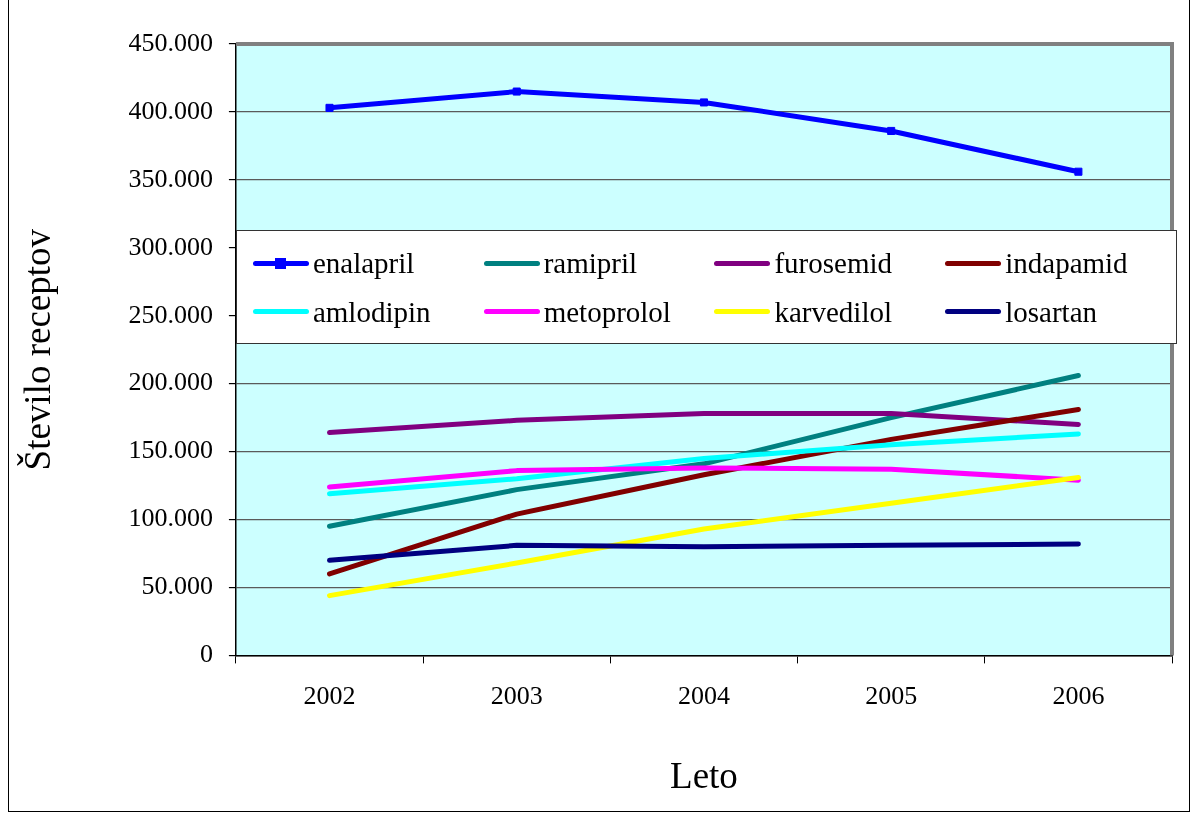  Describe the element at coordinates (891, 695) in the screenshot. I see `x-tick-label: 2005` at that location.